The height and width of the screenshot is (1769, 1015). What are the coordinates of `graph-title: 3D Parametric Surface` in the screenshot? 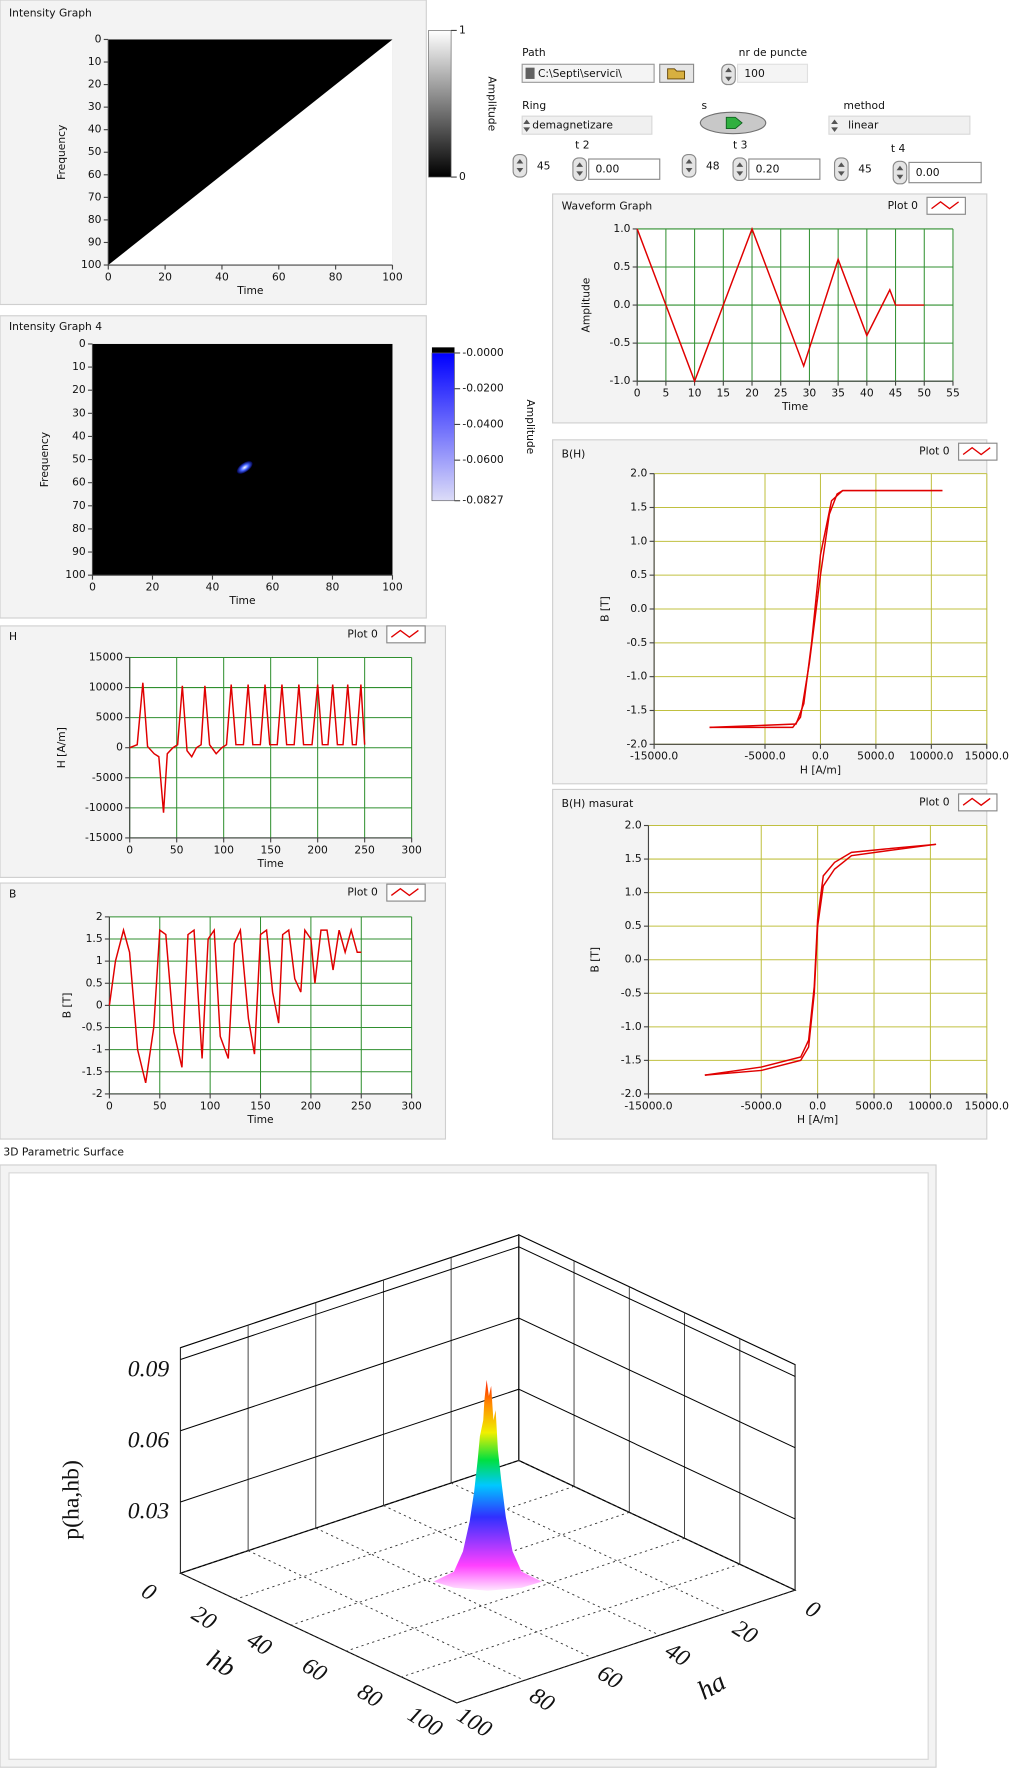 It's located at (63, 1152).